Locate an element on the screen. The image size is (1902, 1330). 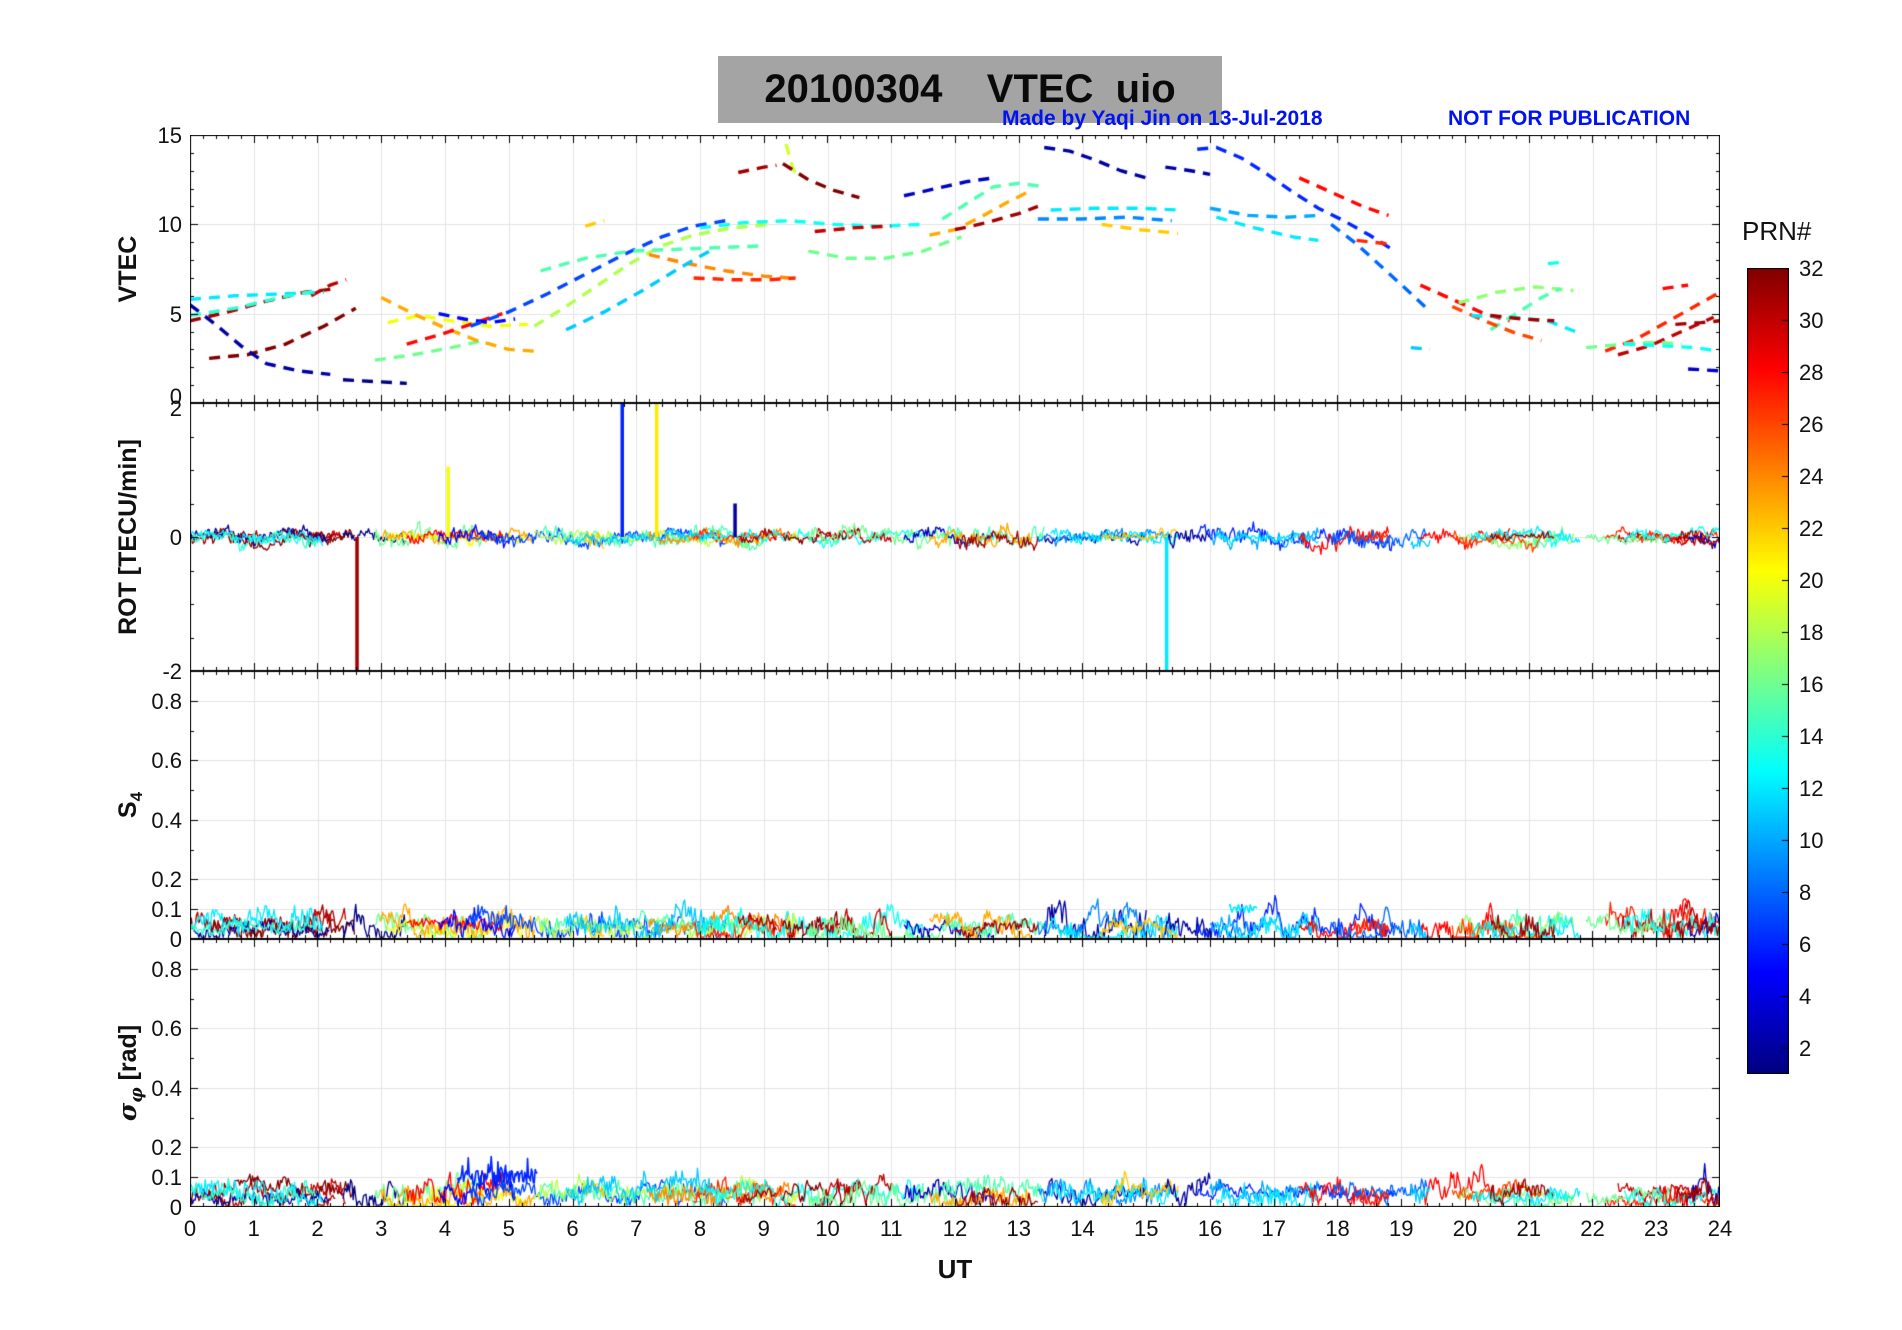
colorbar-tick-30: 30 is located at coordinates (1811, 320).